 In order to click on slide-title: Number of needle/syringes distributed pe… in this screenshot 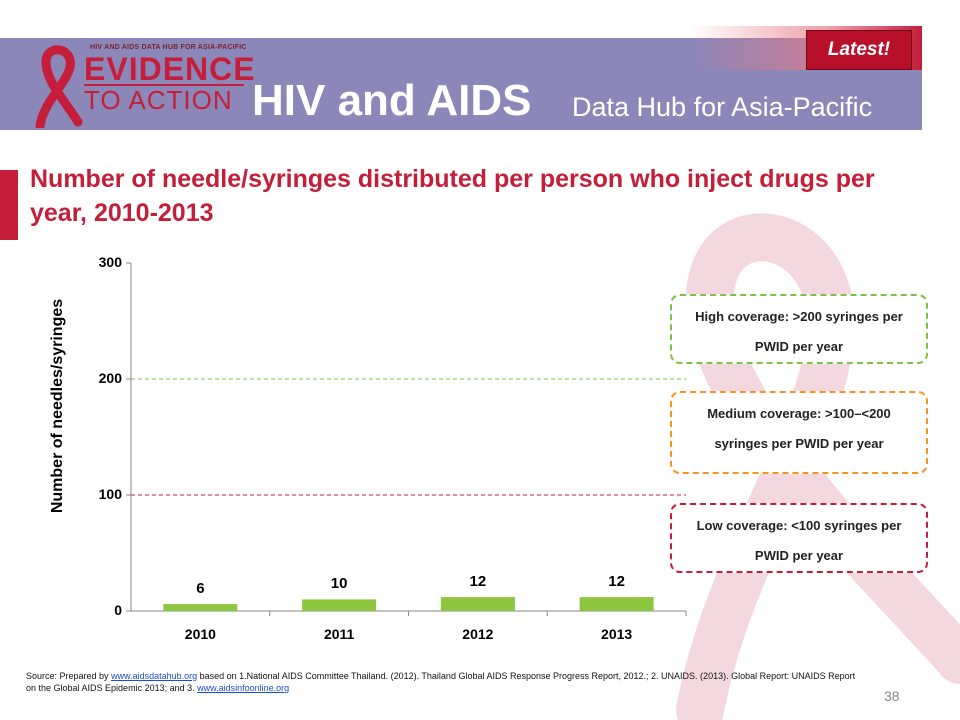, I will do `click(452, 196)`.